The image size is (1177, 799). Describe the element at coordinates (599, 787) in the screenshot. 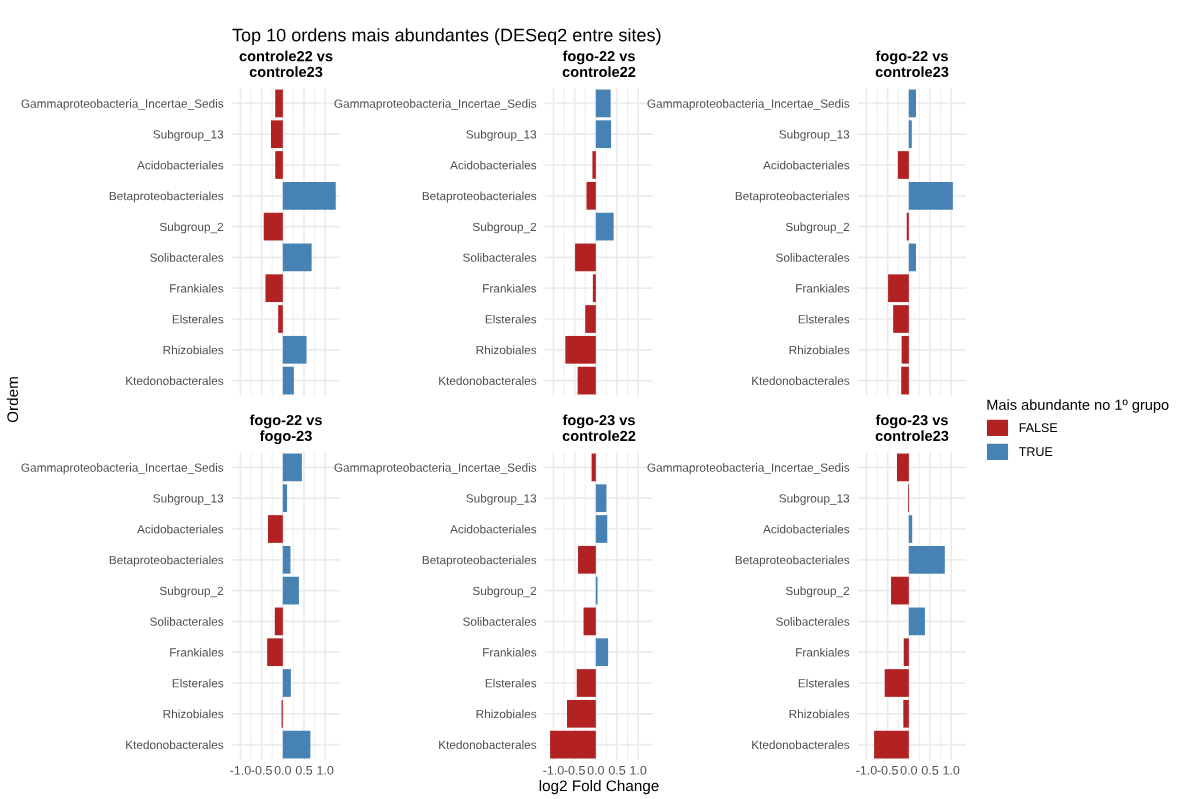

I see `x-axis-title: log2 Fold Change` at that location.